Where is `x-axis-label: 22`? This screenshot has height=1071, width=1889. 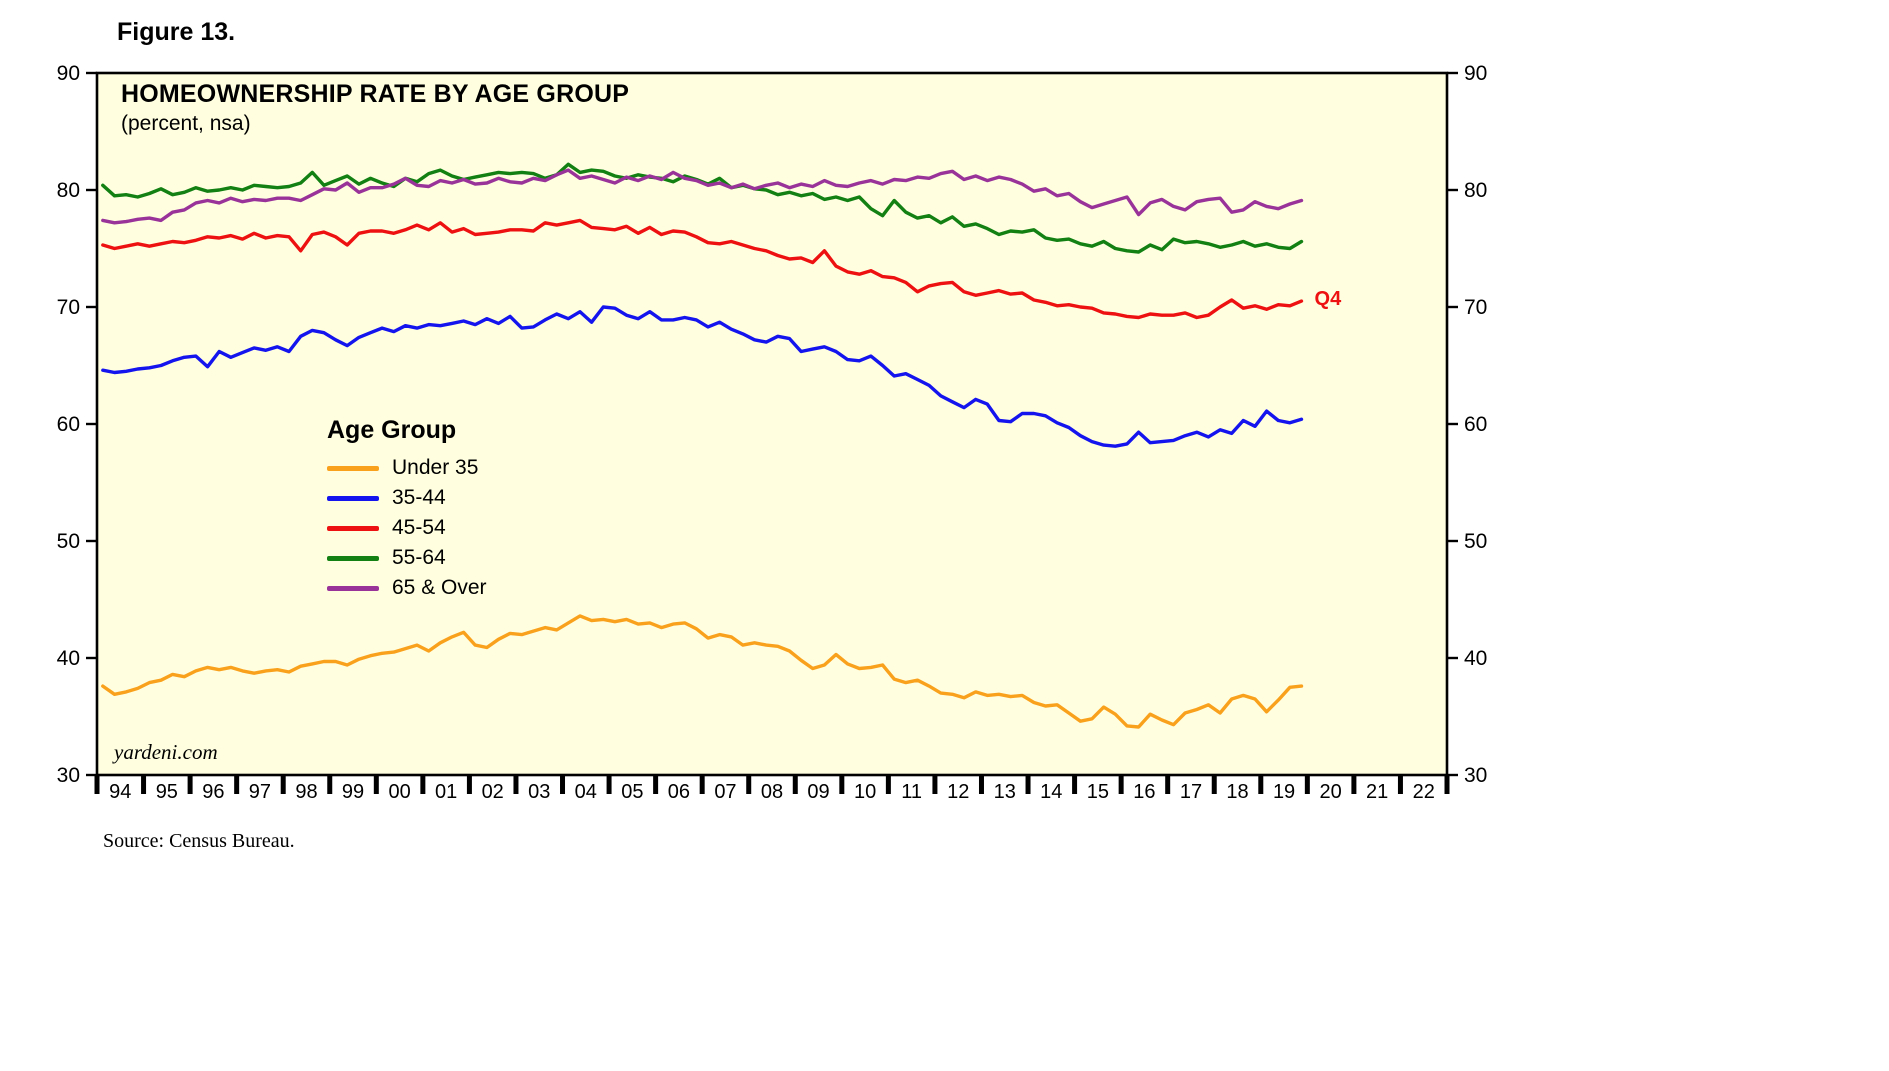 x-axis-label: 22 is located at coordinates (1424, 792).